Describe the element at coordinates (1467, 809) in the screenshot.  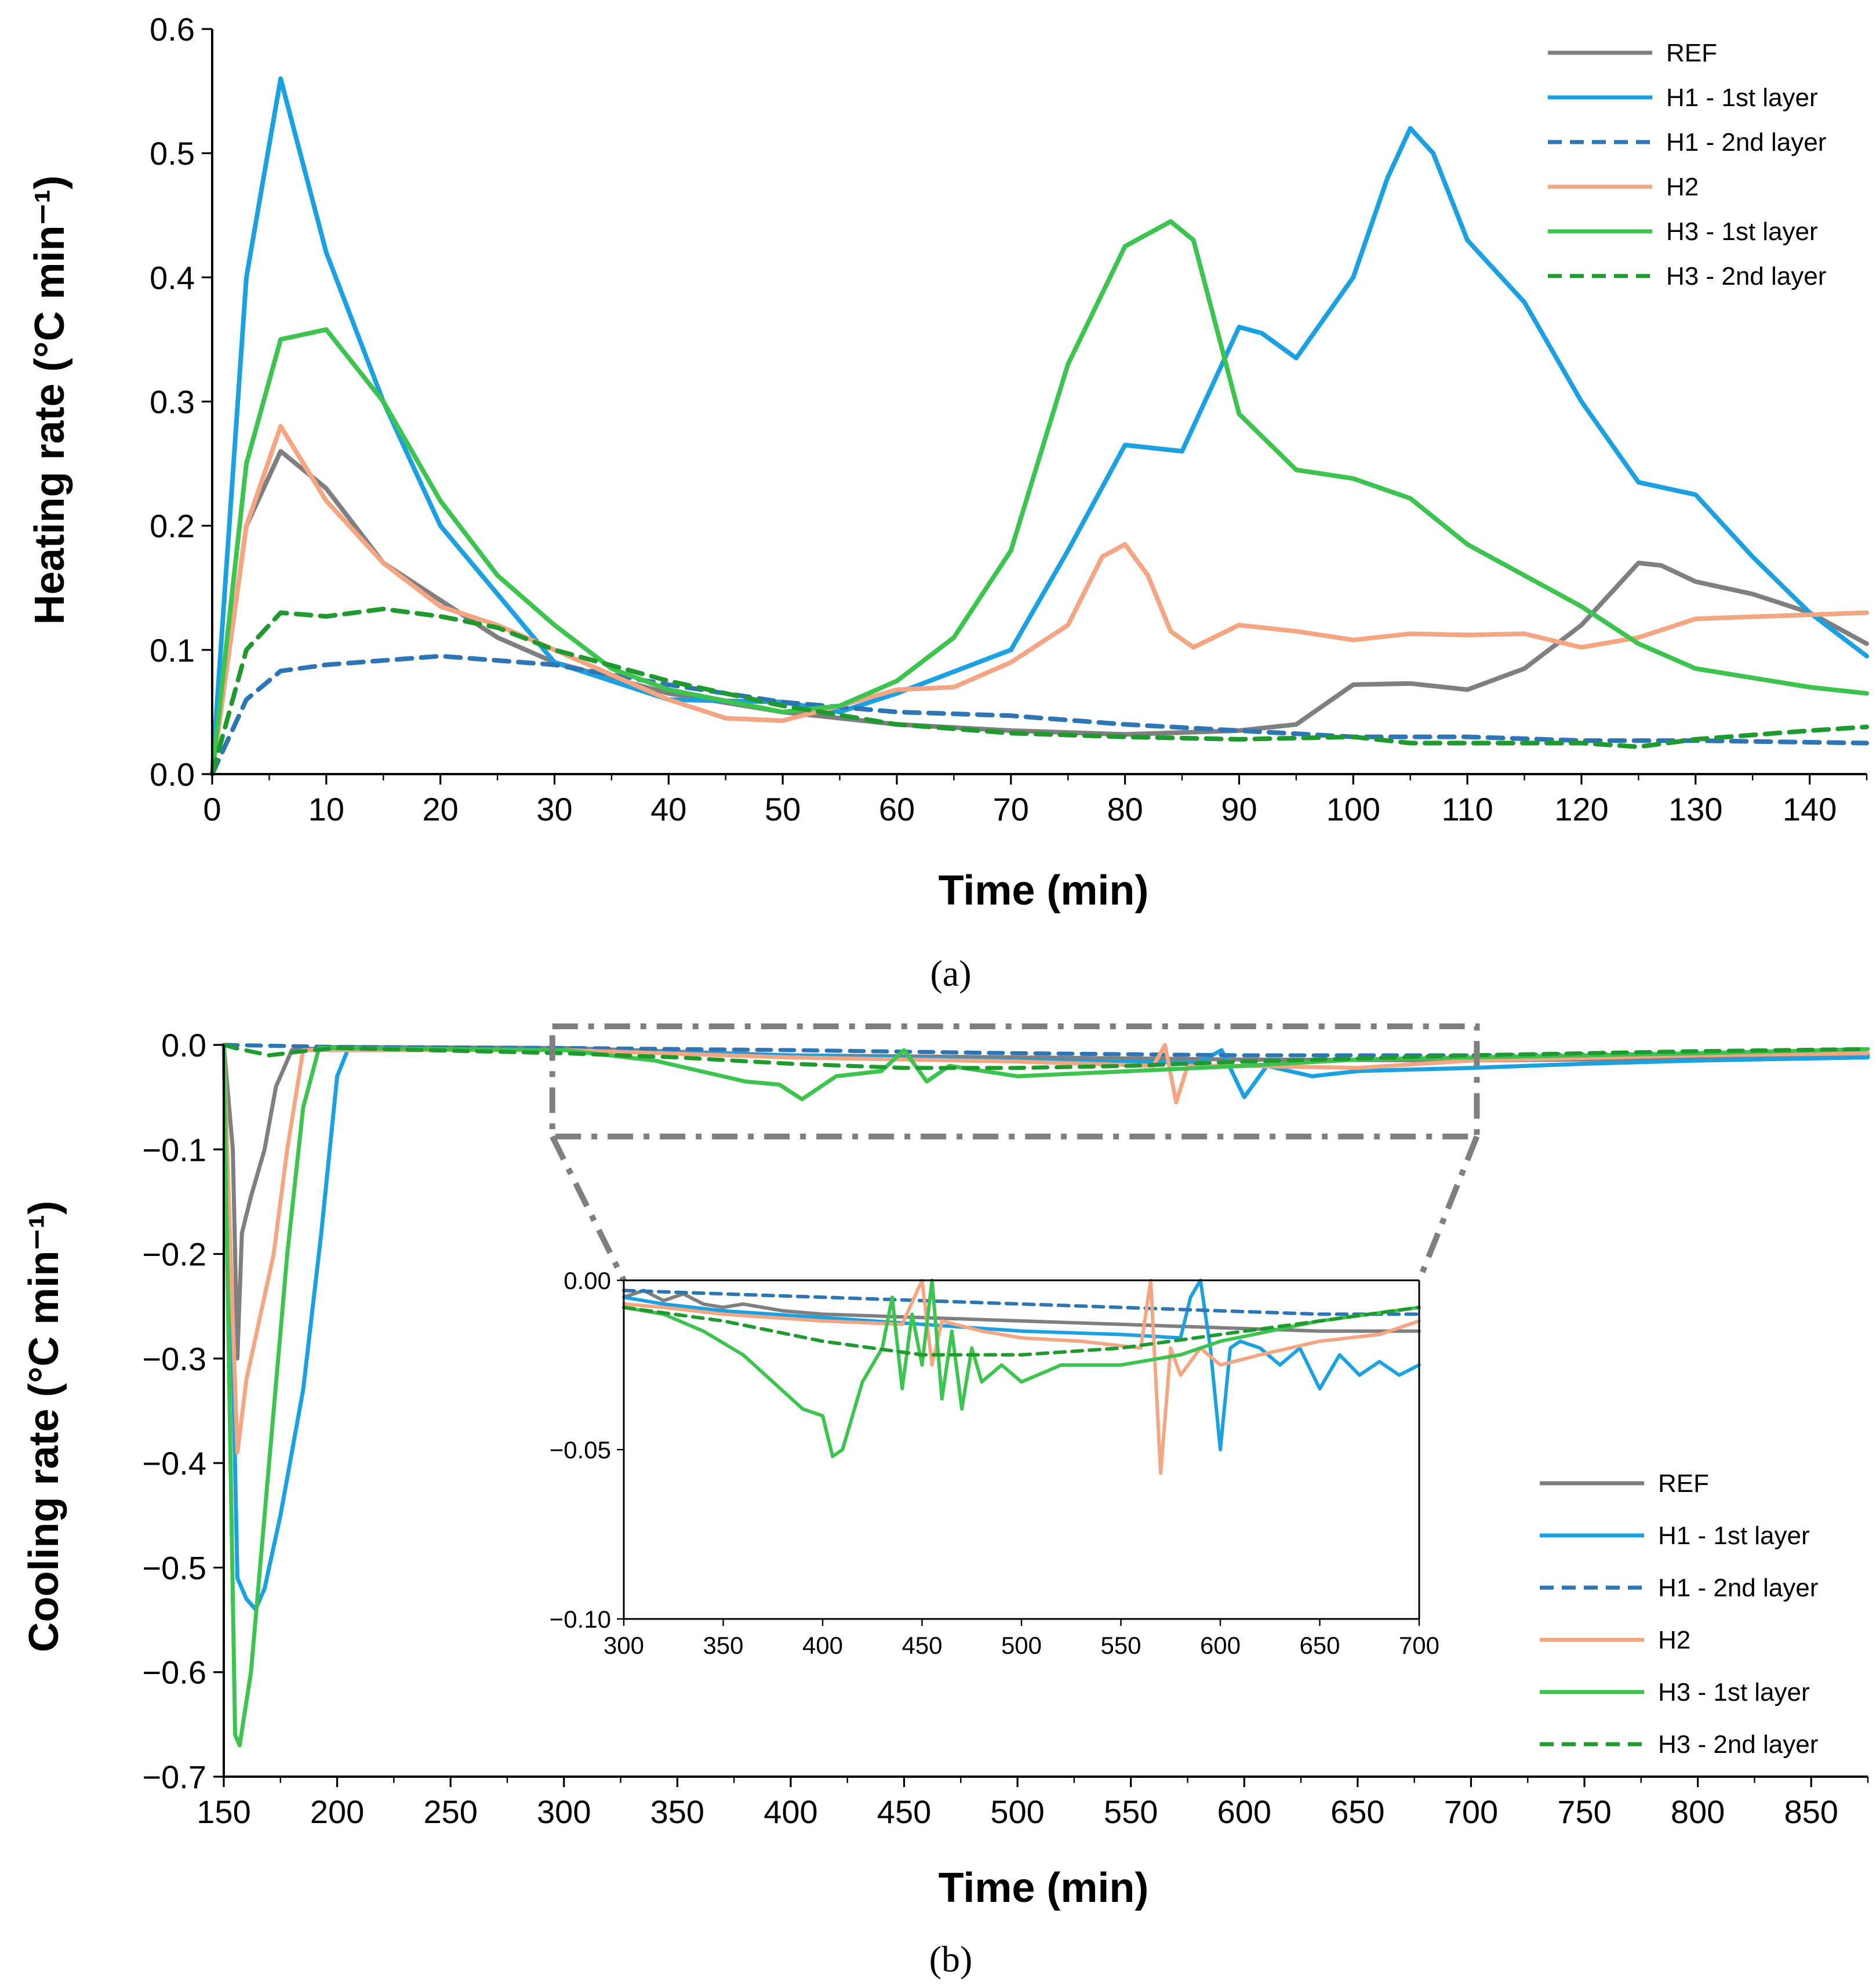
I see `x-tick-label: 110` at that location.